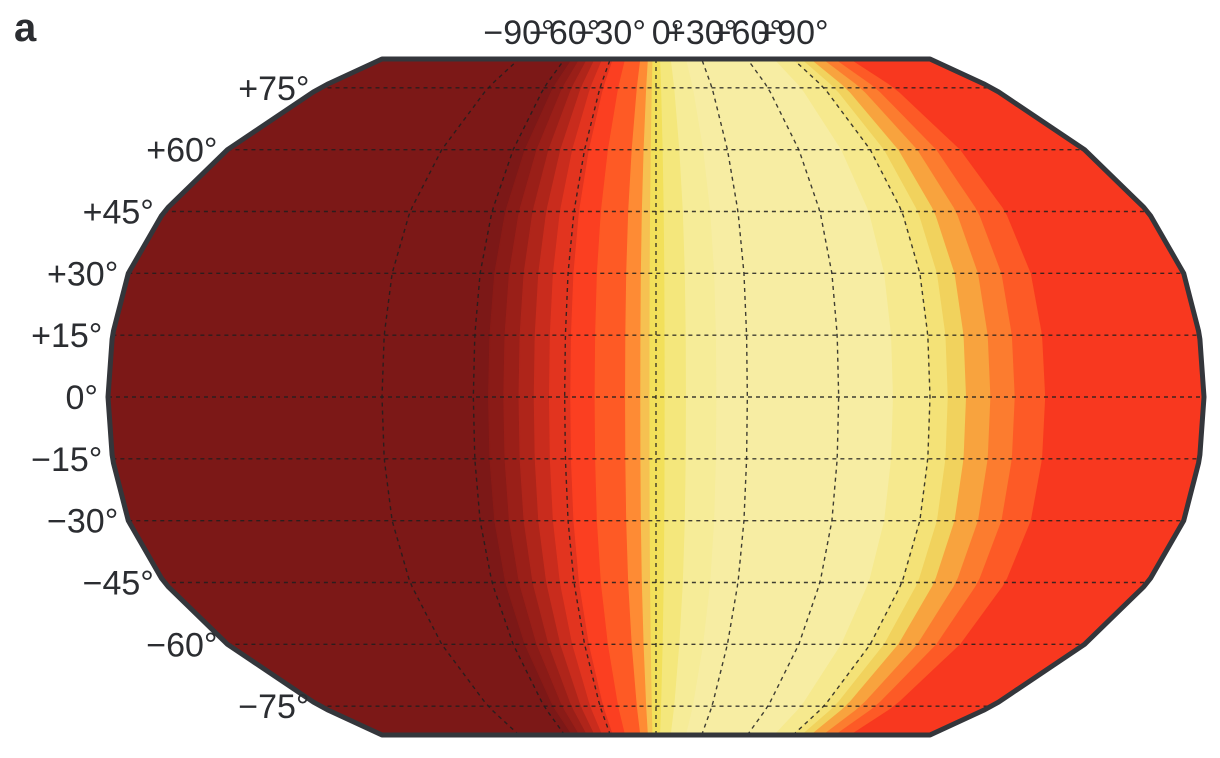 The image size is (1220, 758). Describe the element at coordinates (66, 336) in the screenshot. I see `latitude-label: +15°` at that location.